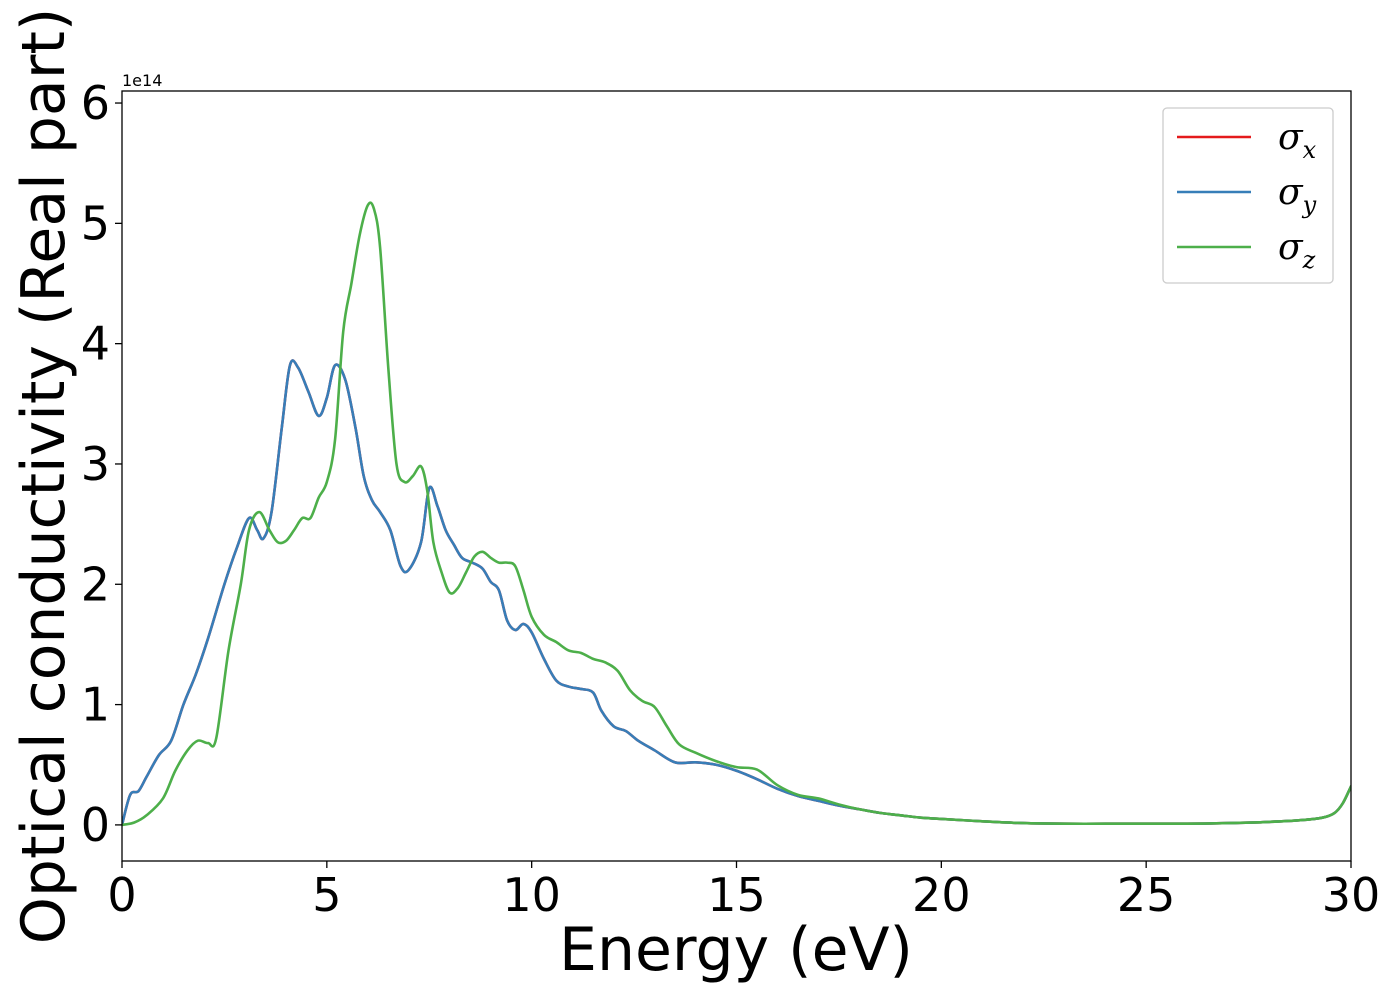 This screenshot has height=1000, width=1400. Describe the element at coordinates (121, 895) in the screenshot. I see `x-tick-label: 0` at that location.